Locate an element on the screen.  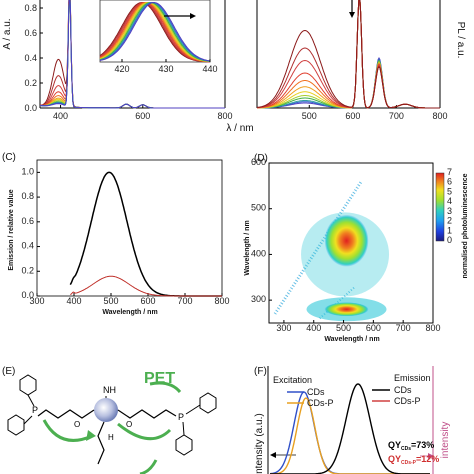
inset-ticks: 420 430 440 is located at coordinates (166, 66).